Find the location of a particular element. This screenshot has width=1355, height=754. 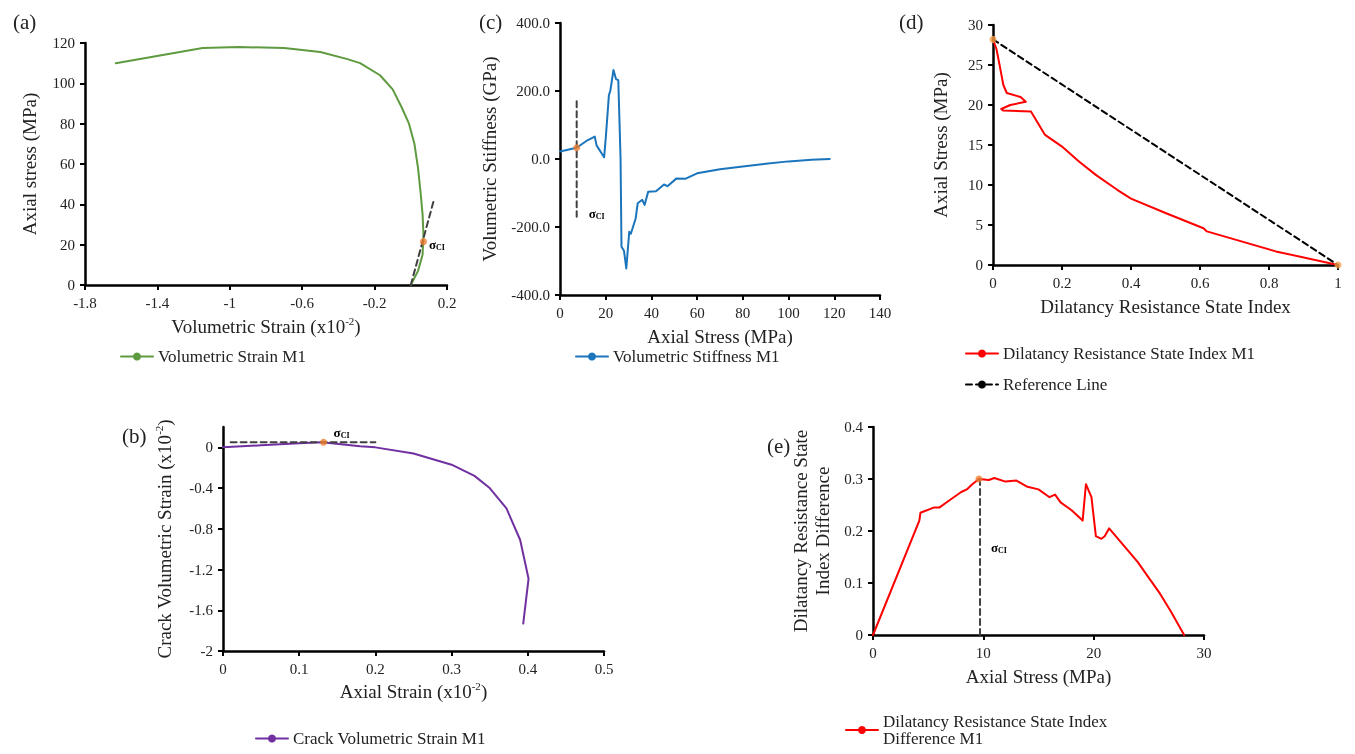

y-tick-label: -1.2 is located at coordinates (201, 569).